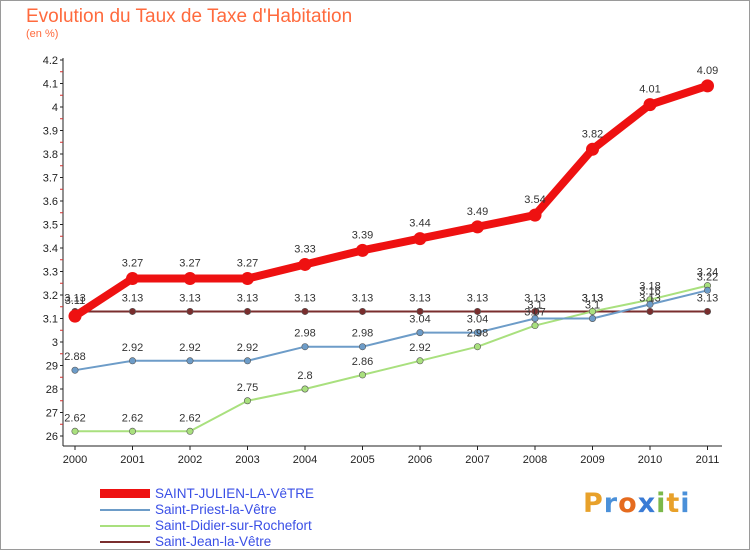  Describe the element at coordinates (685, 503) in the screenshot. I see `logo-letter: i` at that location.